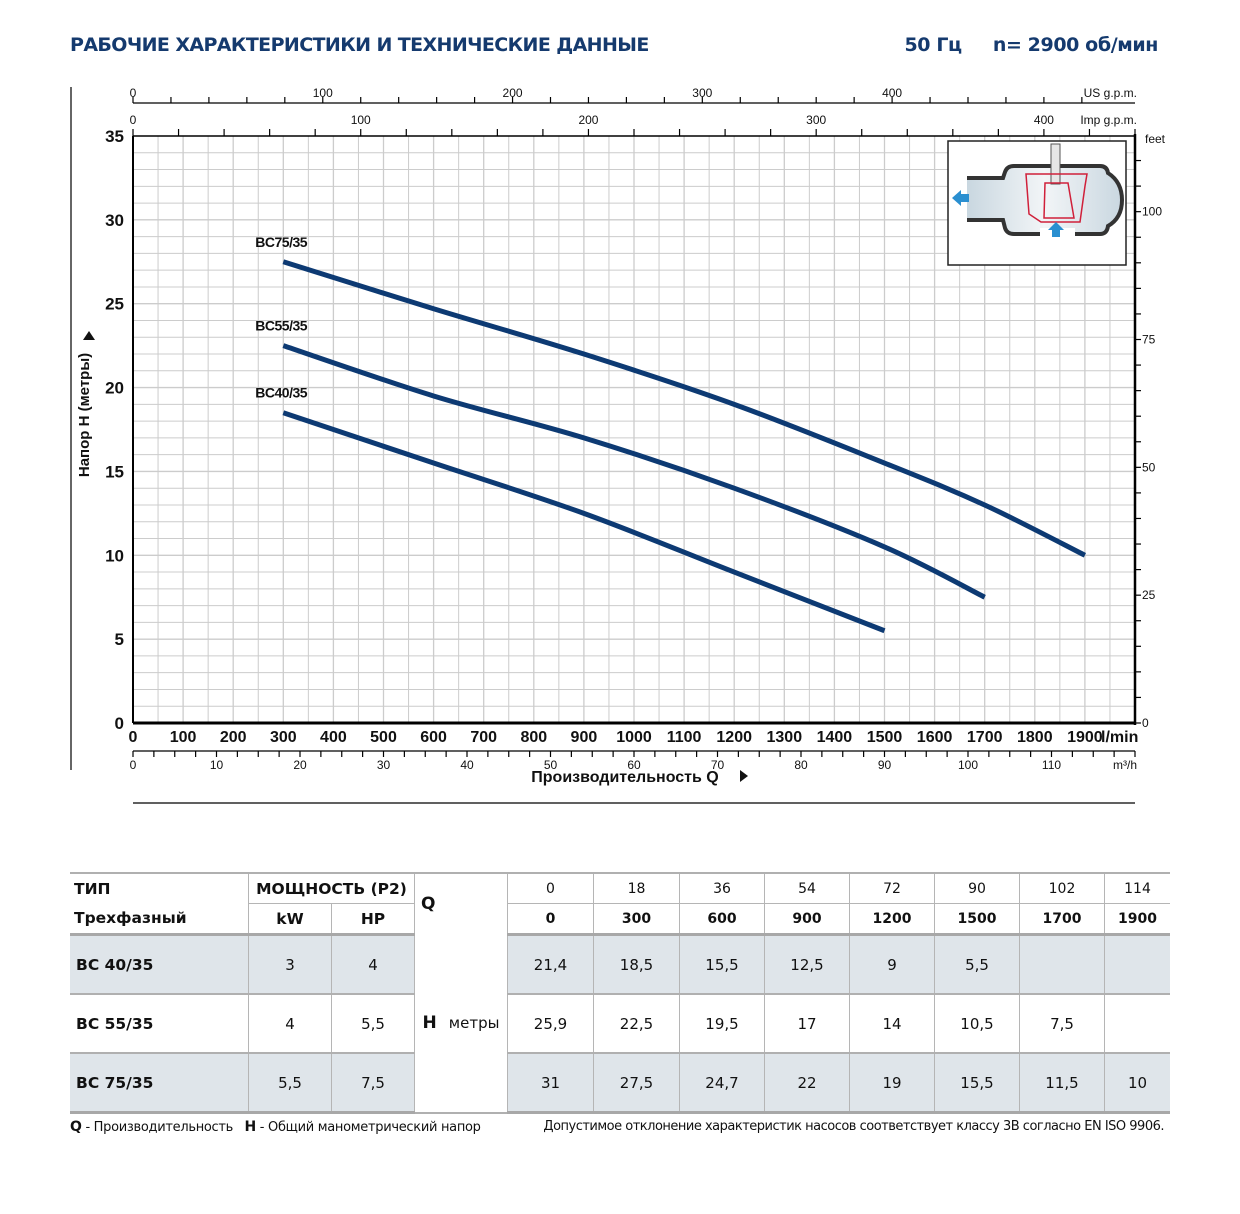 The height and width of the screenshot is (1214, 1240). What do you see at coordinates (183, 737) in the screenshot?
I see `x-tick-label: 100` at bounding box center [183, 737].